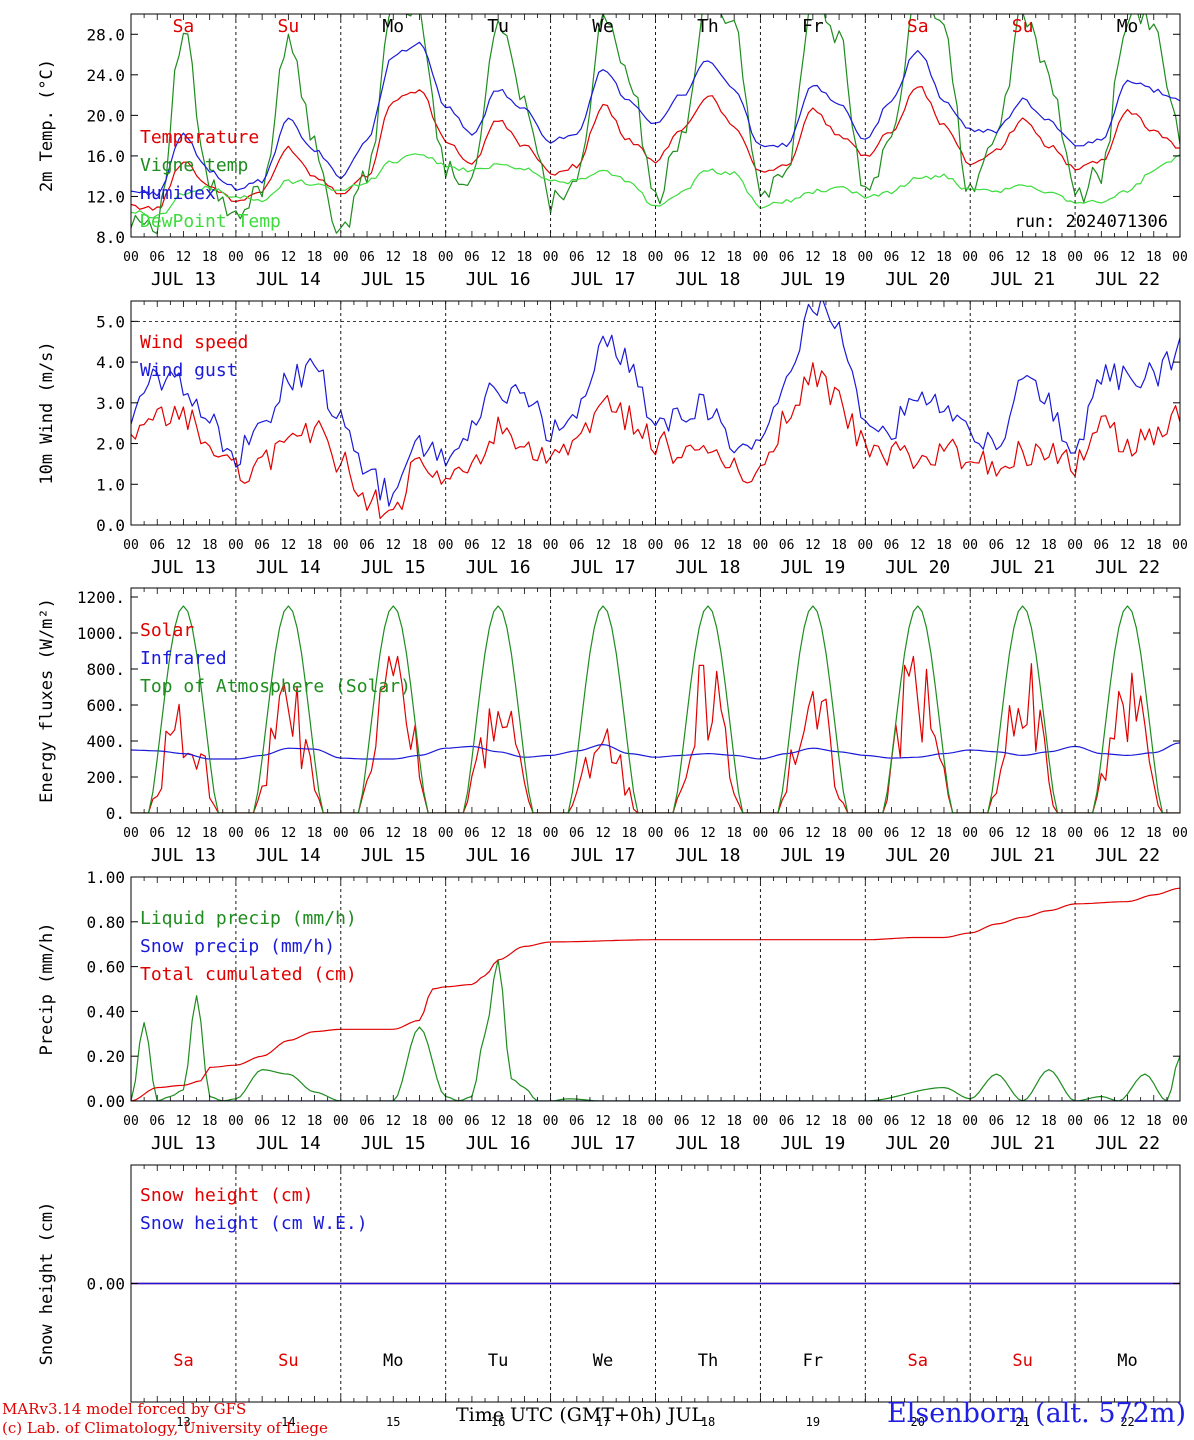 Image resolution: width=1194 pixels, height=1440 pixels. I want to click on date-label: JUL 13, so click(183, 855).